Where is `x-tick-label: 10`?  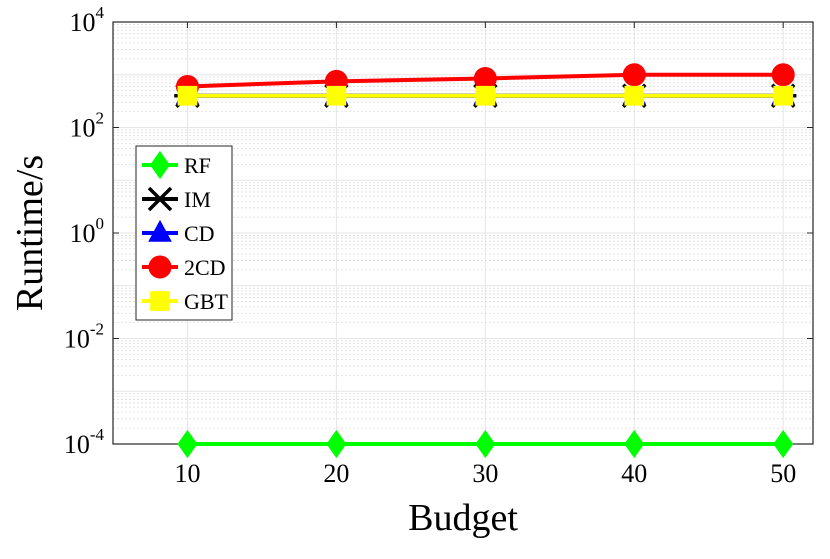 x-tick-label: 10 is located at coordinates (187, 473).